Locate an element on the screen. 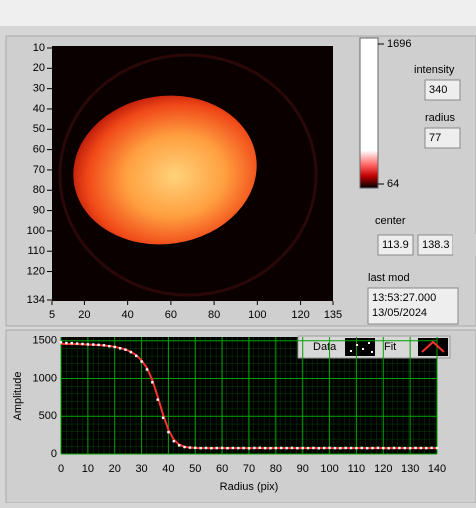 The image size is (476, 508). y-tick-label: 50 is located at coordinates (39, 129).